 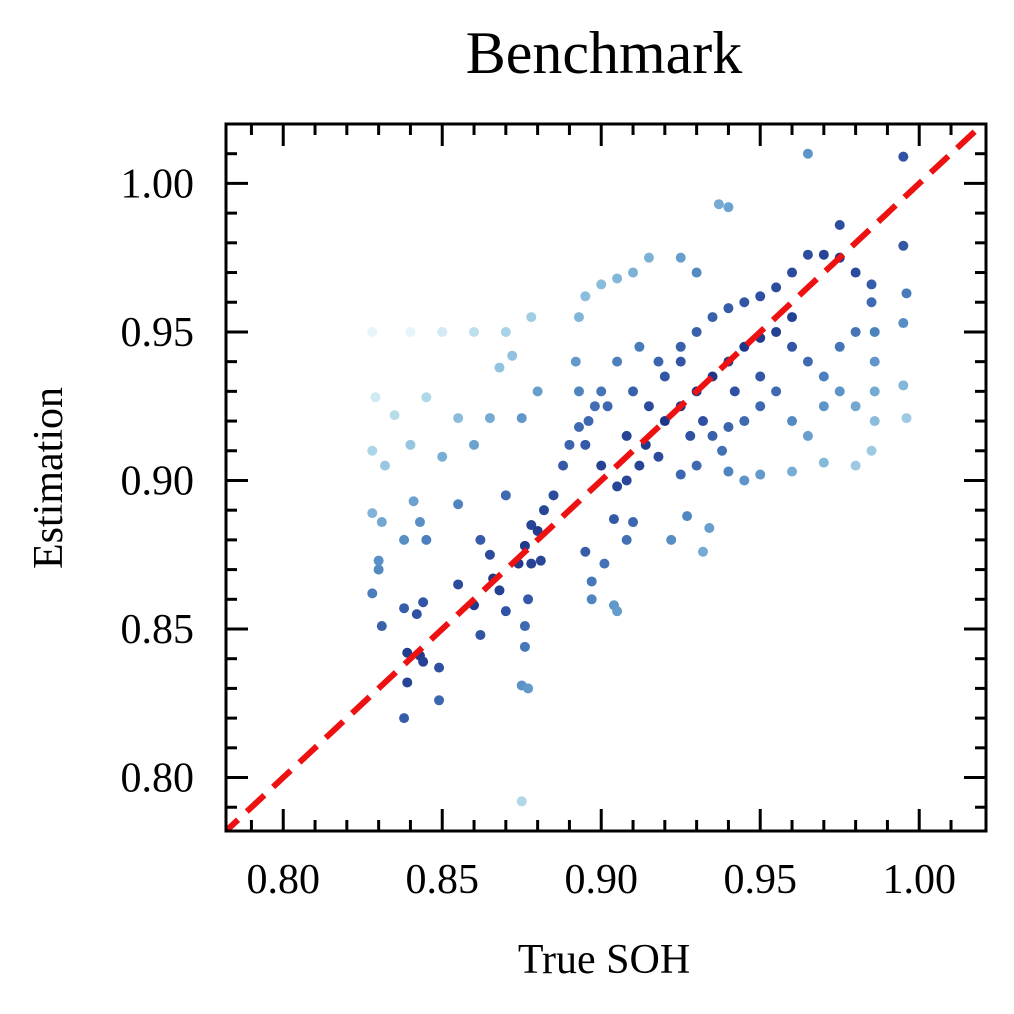 I want to click on x-axis-label: True SOH, so click(x=604, y=960).